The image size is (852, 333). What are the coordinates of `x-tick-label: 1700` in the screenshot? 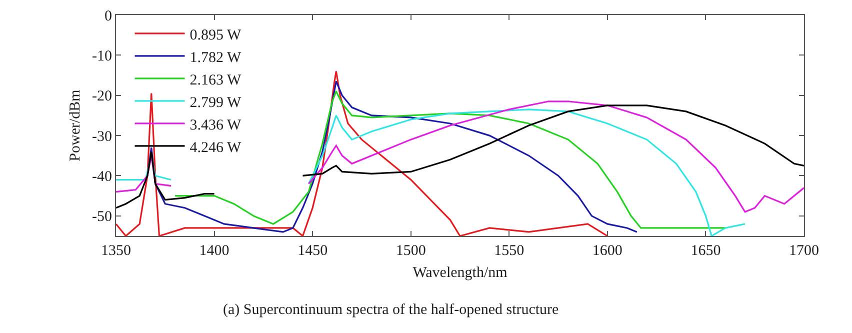 It's located at (804, 251).